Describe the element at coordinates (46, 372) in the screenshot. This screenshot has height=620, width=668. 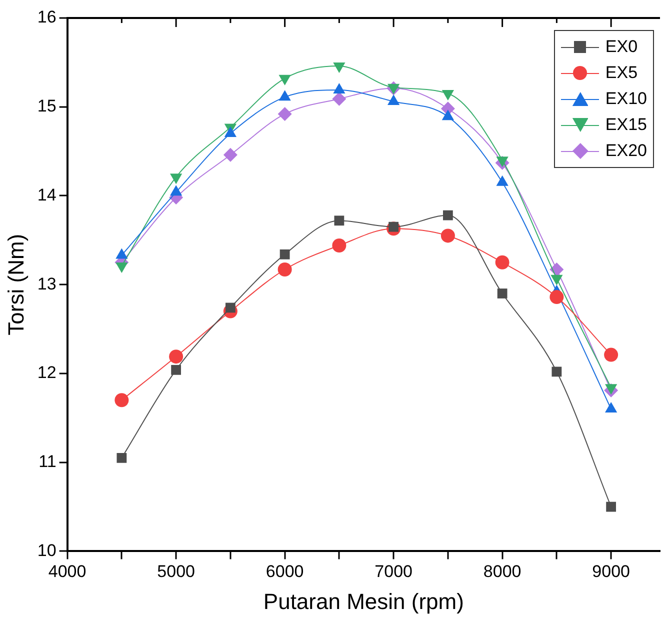
I see `y-tick-label: 12` at that location.